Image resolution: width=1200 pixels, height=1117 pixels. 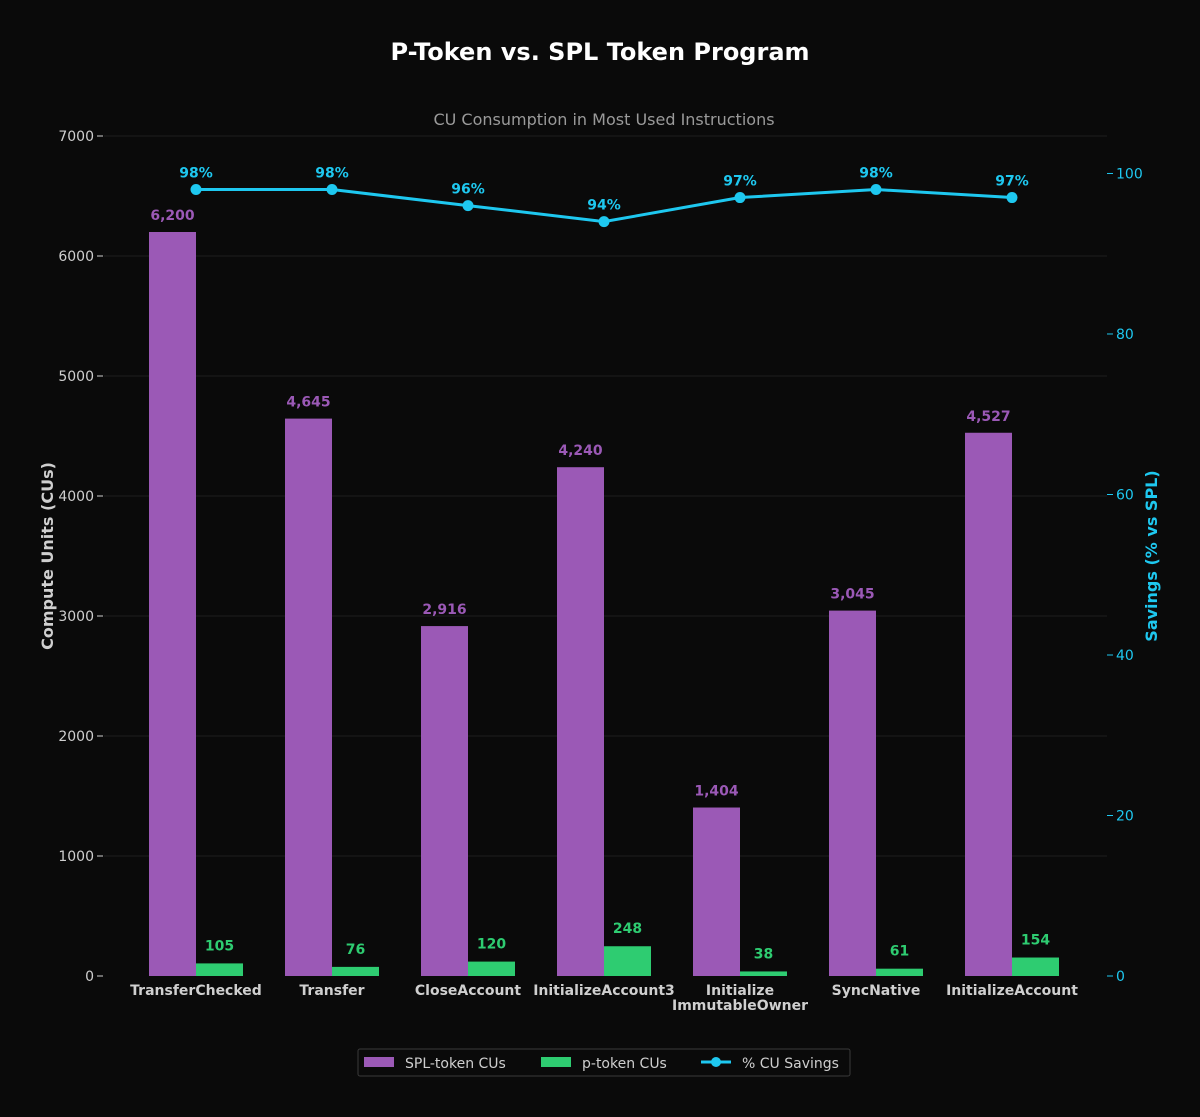 I want to click on bar-spl-token-label: 1,404, so click(x=716, y=792).